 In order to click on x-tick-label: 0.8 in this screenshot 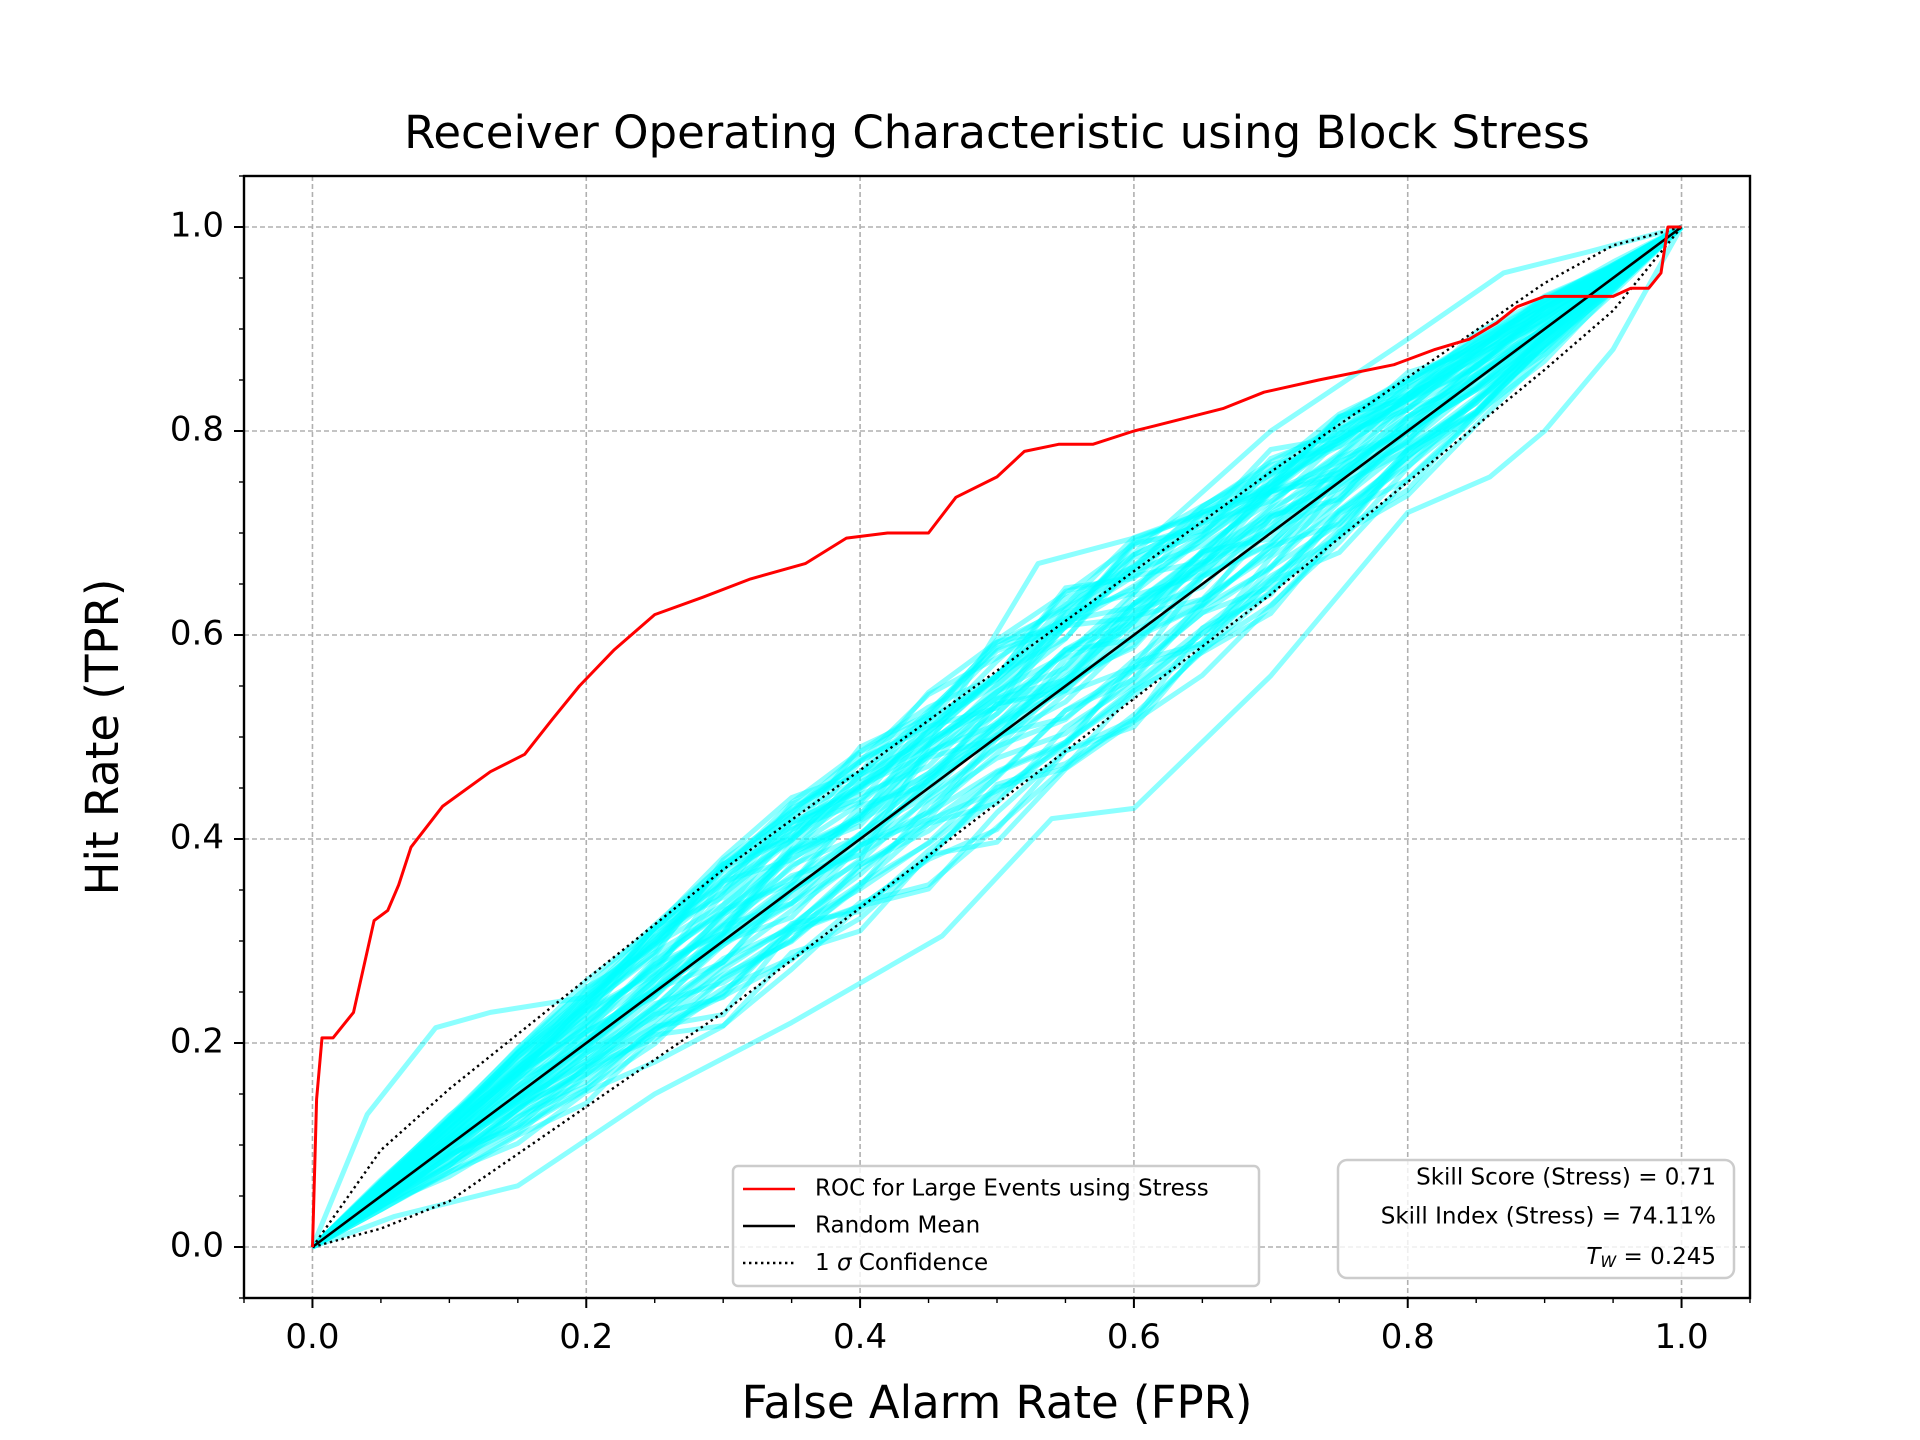, I will do `click(1408, 1337)`.